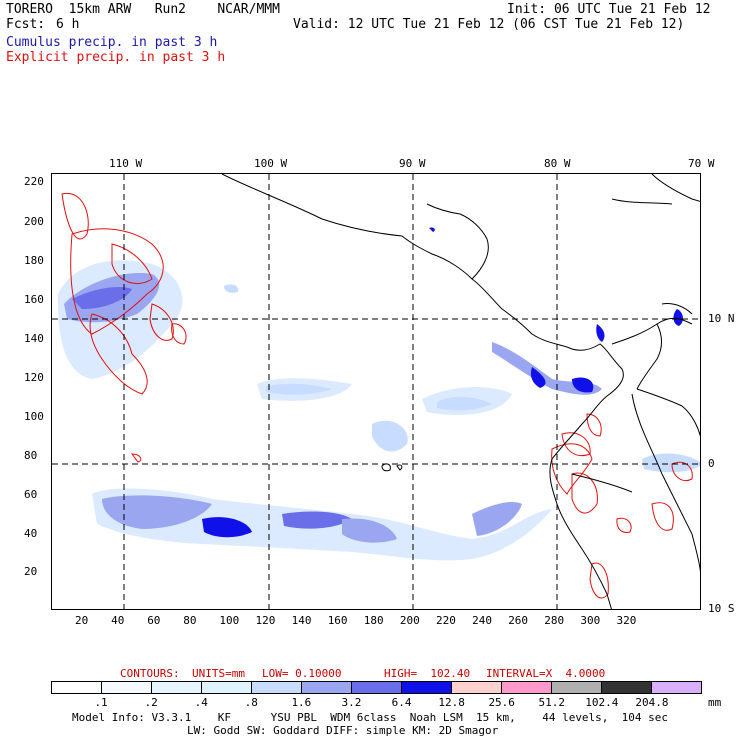 Image resolution: width=740 pixels, height=740 pixels. I want to click on colorbar-level-label: 3.2, so click(351, 702).